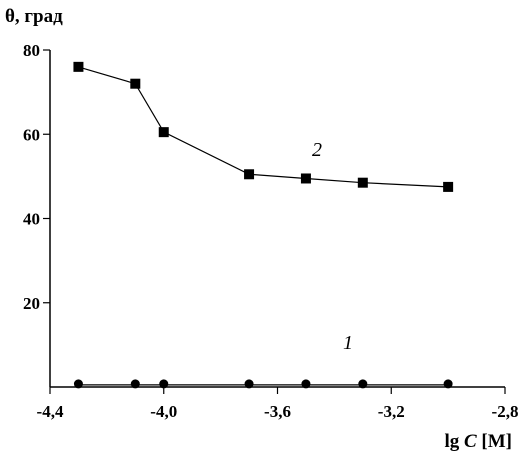  I want to click on y-tick-label: 20, so click(31, 303).